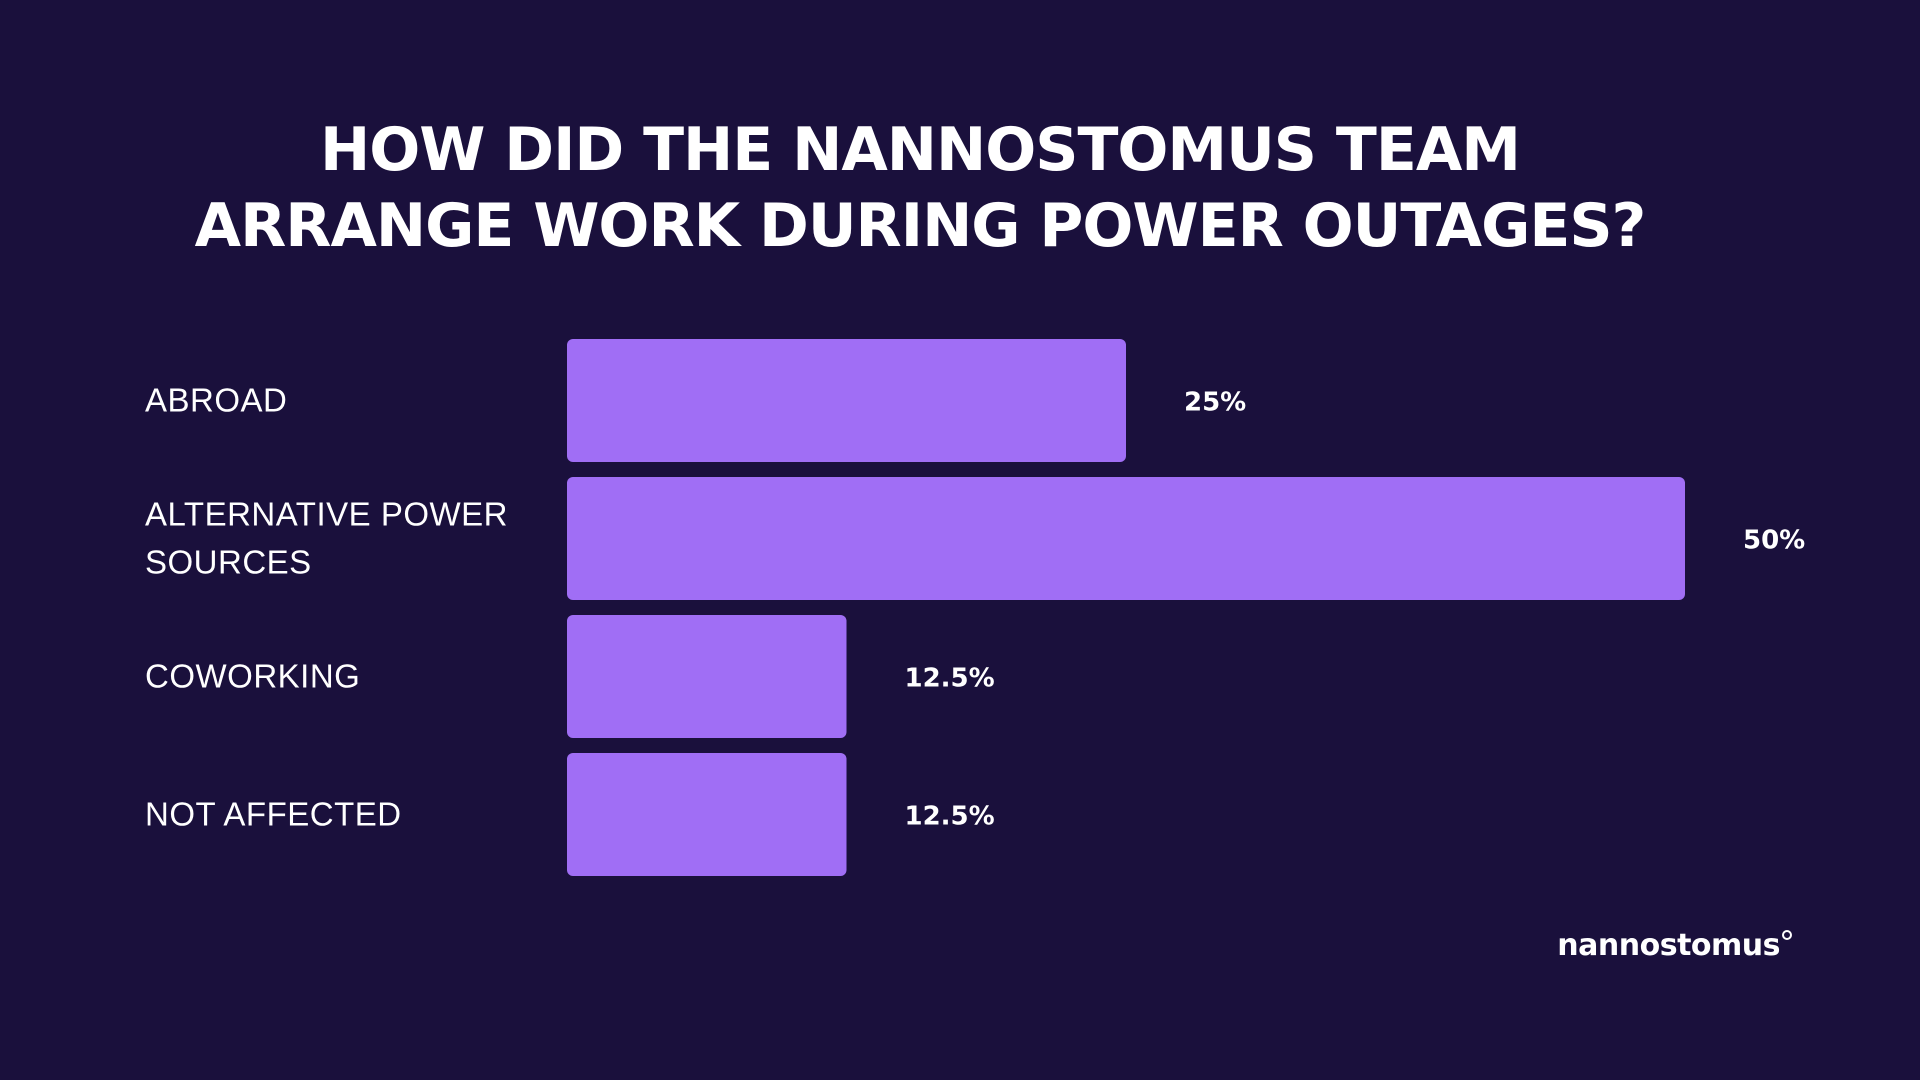  What do you see at coordinates (326, 538) in the screenshot?
I see `category-label-1: ALTERNATIVE POWER SOURCES` at bounding box center [326, 538].